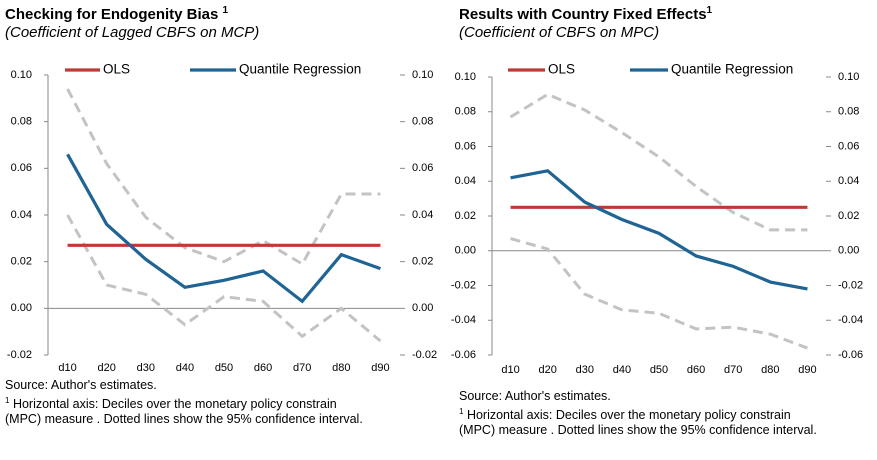 The height and width of the screenshot is (460, 877). What do you see at coordinates (559, 32) in the screenshot?
I see `chart-subtitle: (Coefficient of CBFS on MPC)` at bounding box center [559, 32].